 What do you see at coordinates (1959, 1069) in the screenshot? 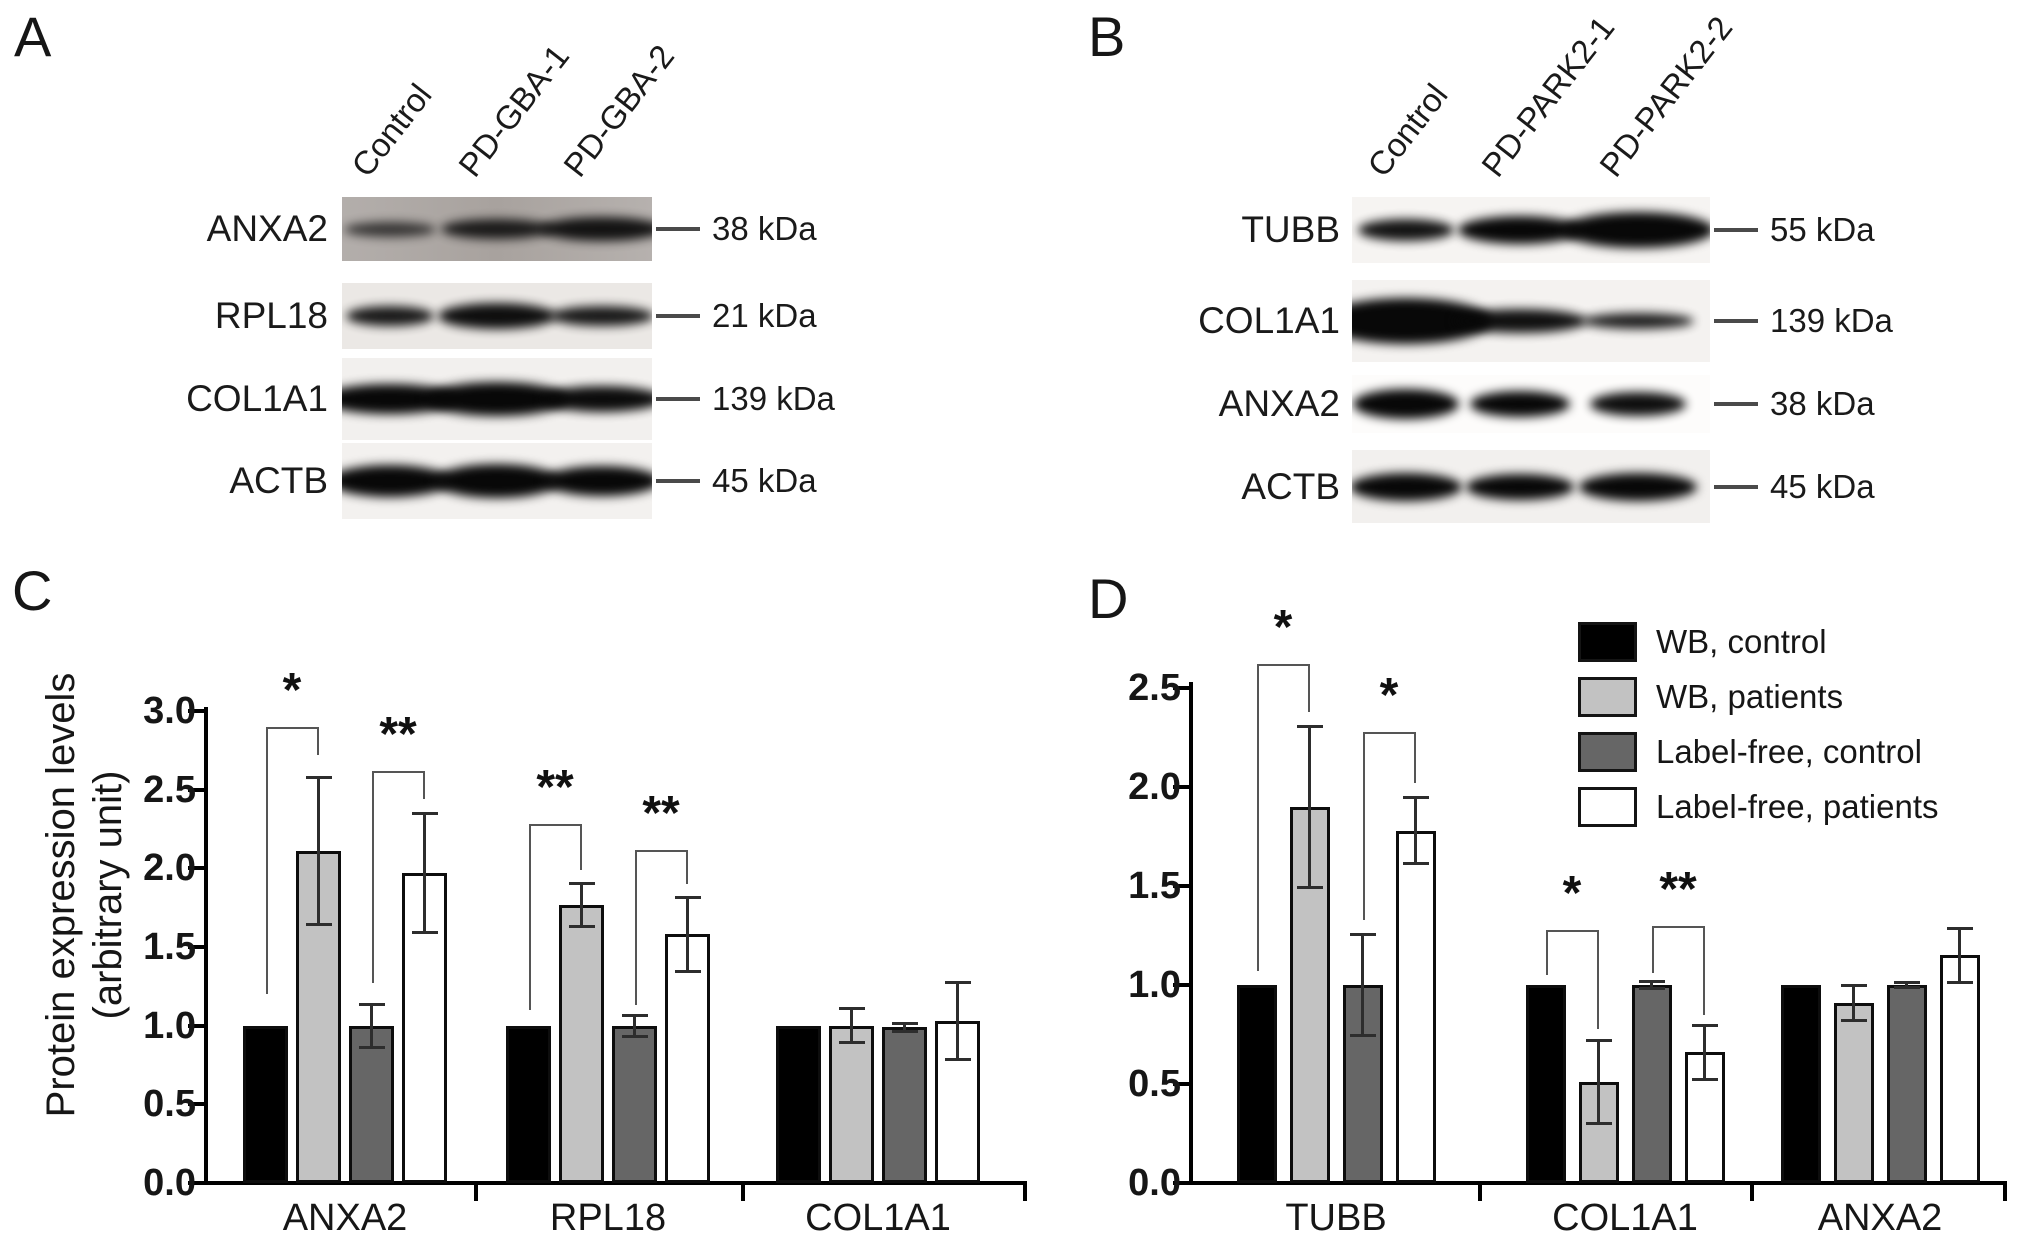
I see `bar-label-free-patients-anxa2` at bounding box center [1959, 1069].